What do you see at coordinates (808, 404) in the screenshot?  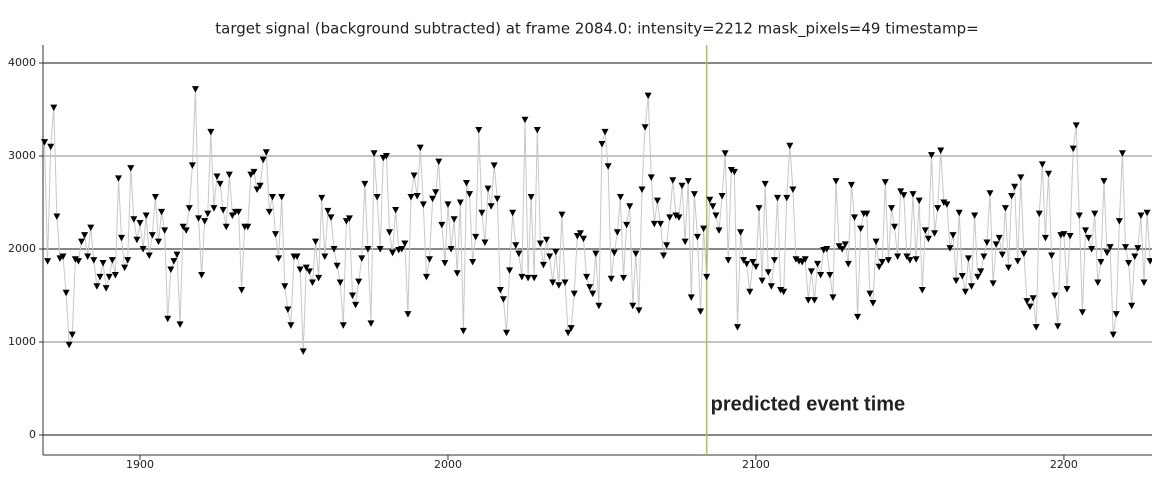 I see `annotation: predicted event time` at bounding box center [808, 404].